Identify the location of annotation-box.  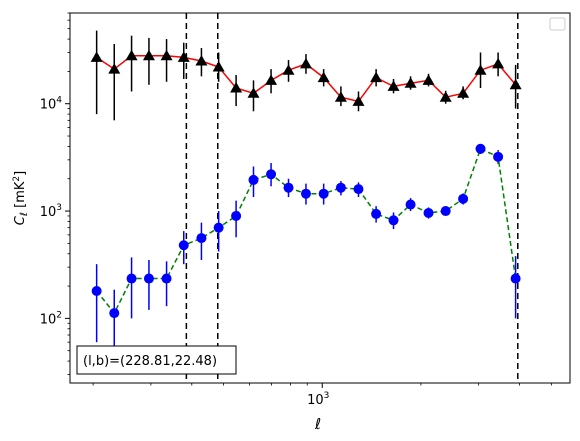
(156, 360).